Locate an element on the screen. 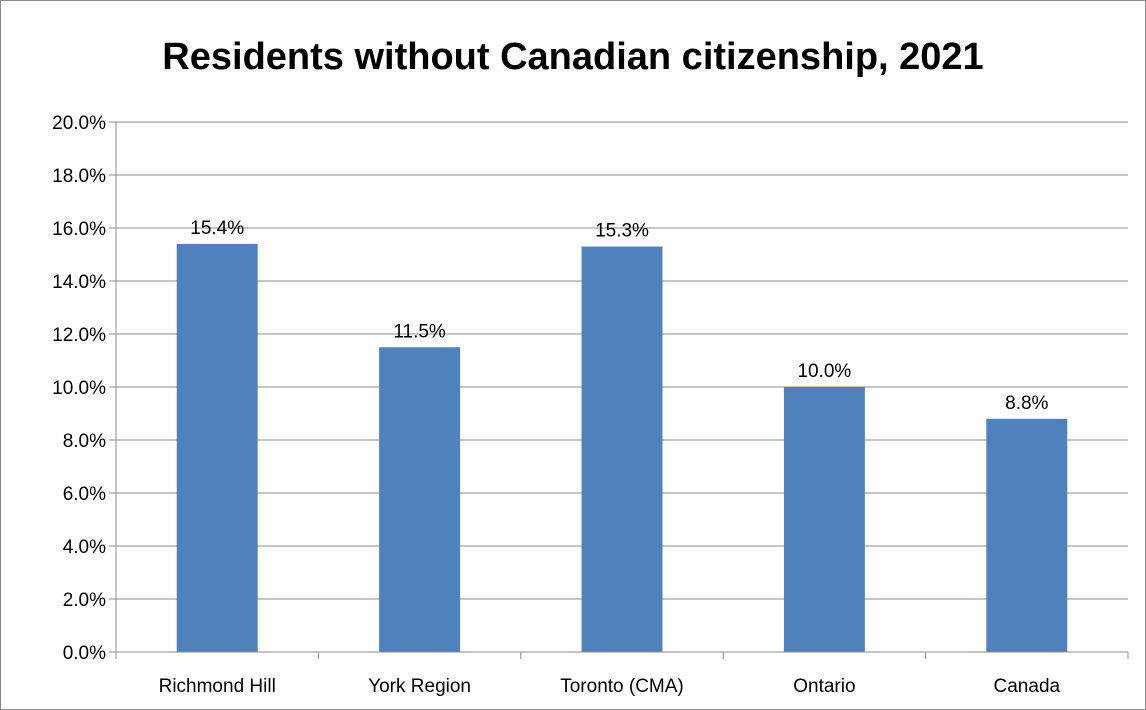 The image size is (1146, 710). y-tick-label: 16.0% is located at coordinates (79, 229).